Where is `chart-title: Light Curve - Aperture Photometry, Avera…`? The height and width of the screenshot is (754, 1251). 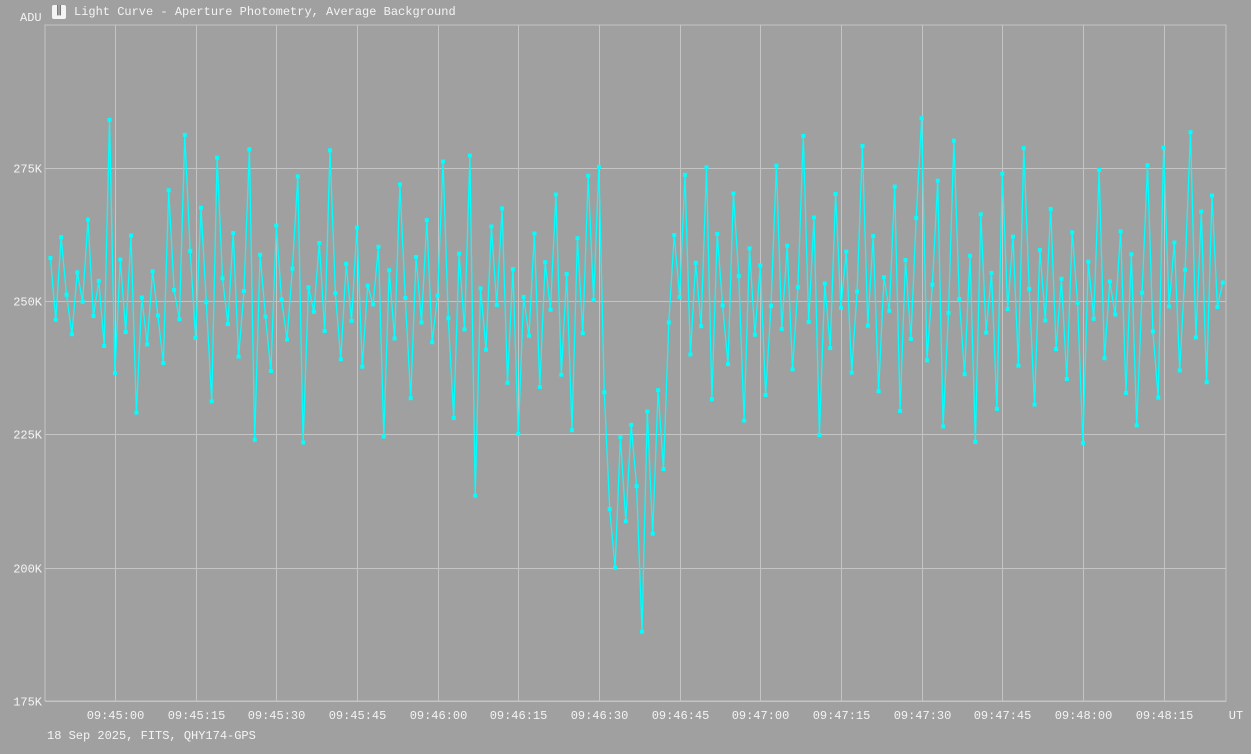
chart-title: Light Curve - Aperture Photometry, Avera… is located at coordinates (265, 12).